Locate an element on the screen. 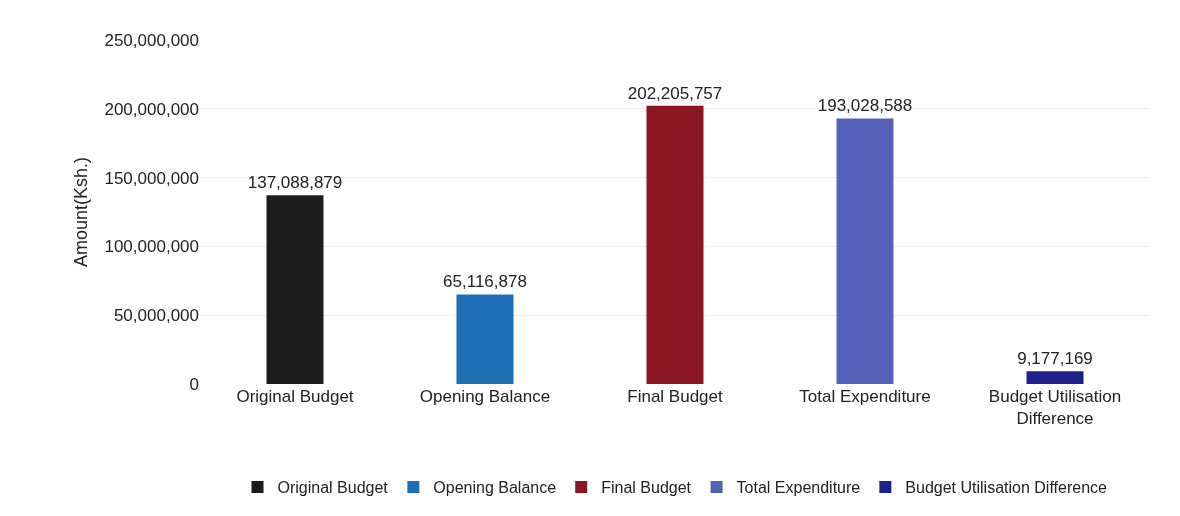 The width and height of the screenshot is (1180, 516). legend-label: Budget Utilisation Difference is located at coordinates (1006, 488).